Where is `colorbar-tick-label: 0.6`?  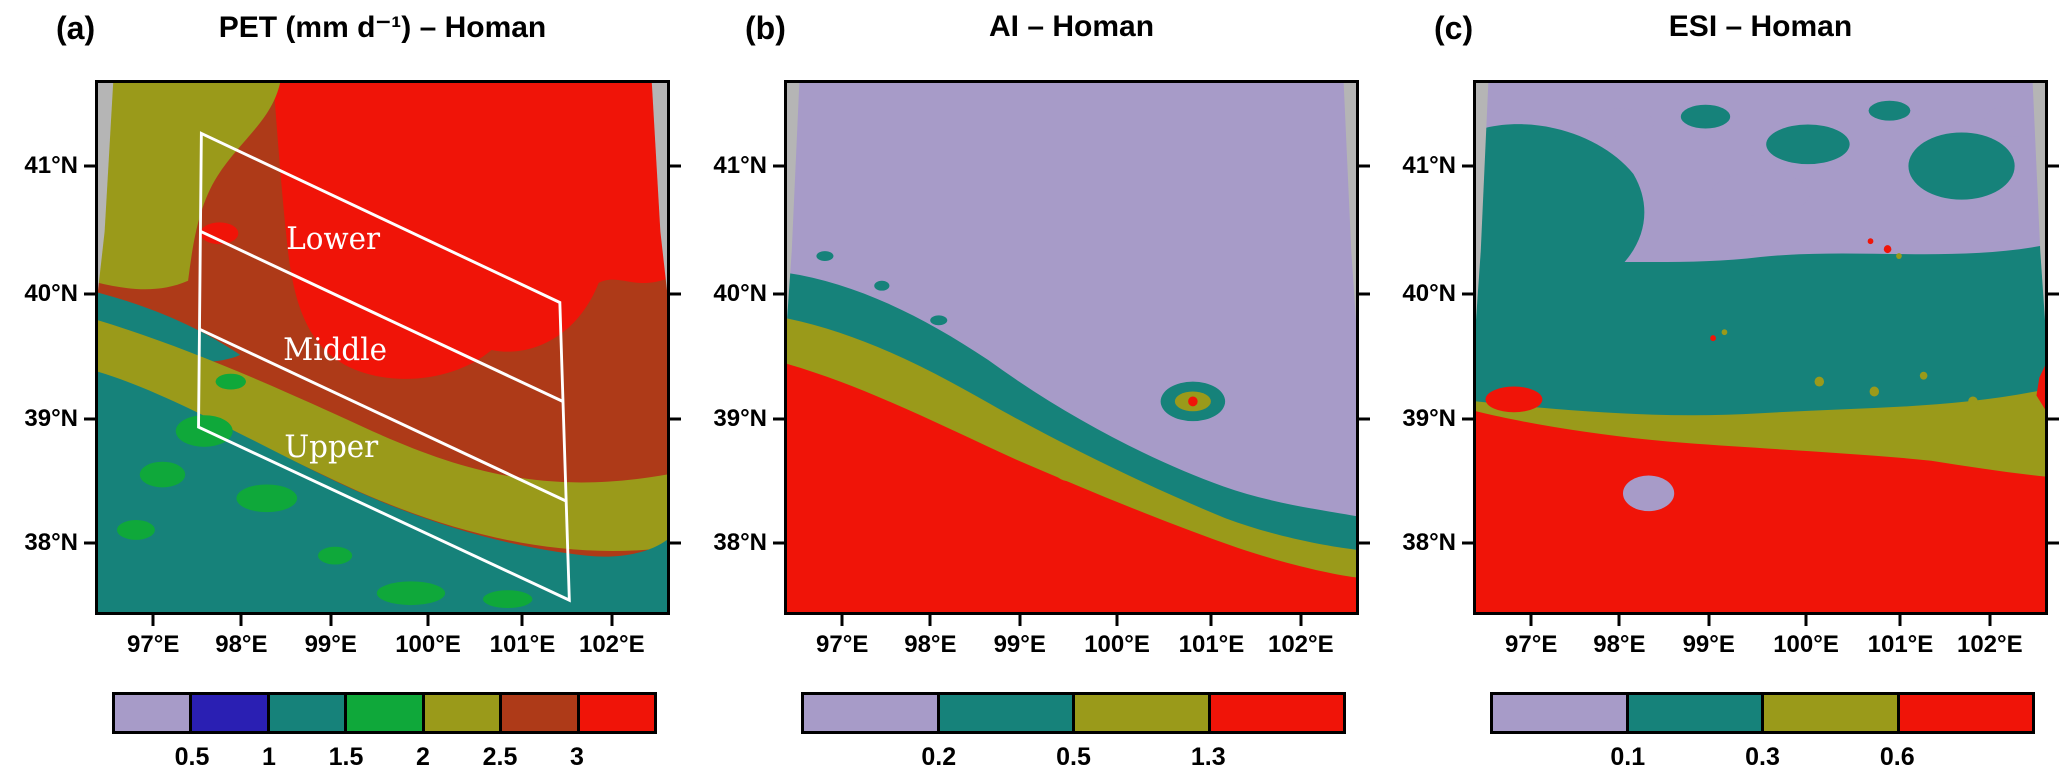
colorbar-tick-label: 0.6 is located at coordinates (1897, 757).